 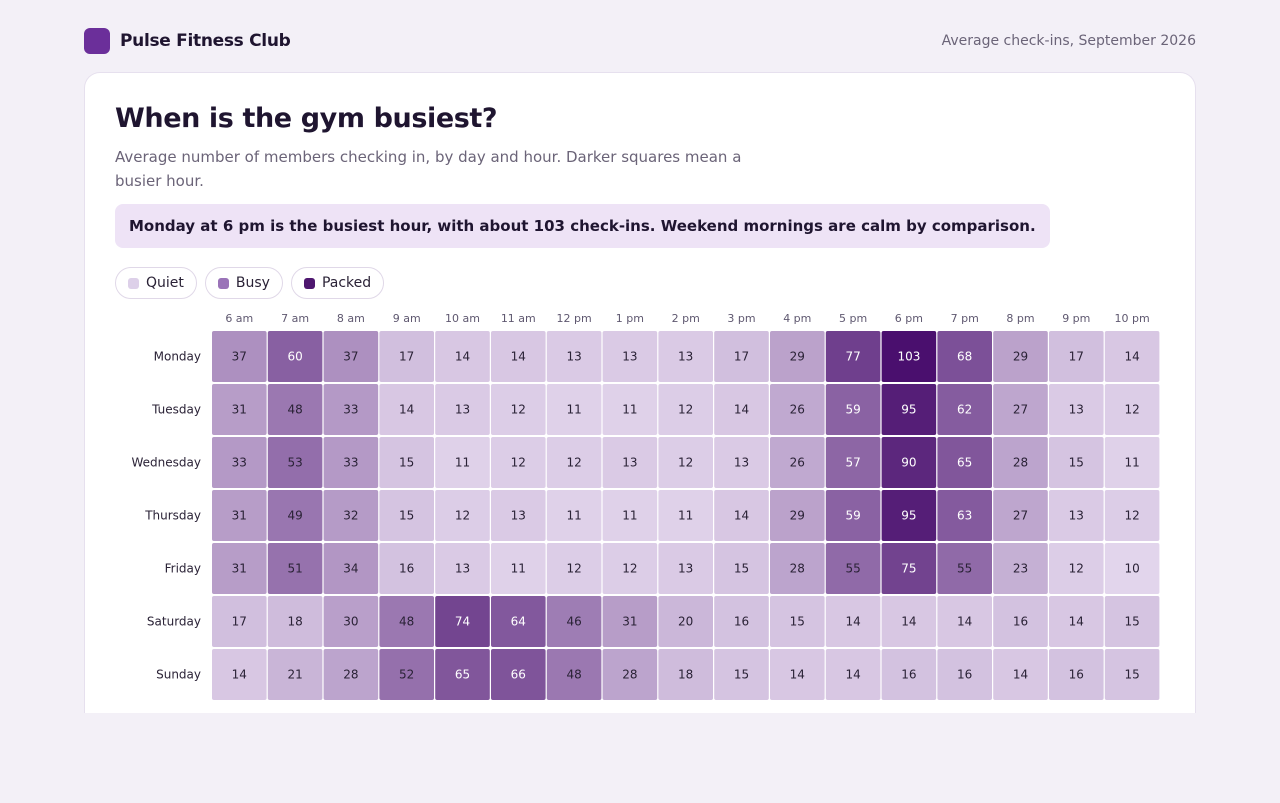 What do you see at coordinates (156, 283) in the screenshot?
I see `legend-item-quiet: Quiet` at bounding box center [156, 283].